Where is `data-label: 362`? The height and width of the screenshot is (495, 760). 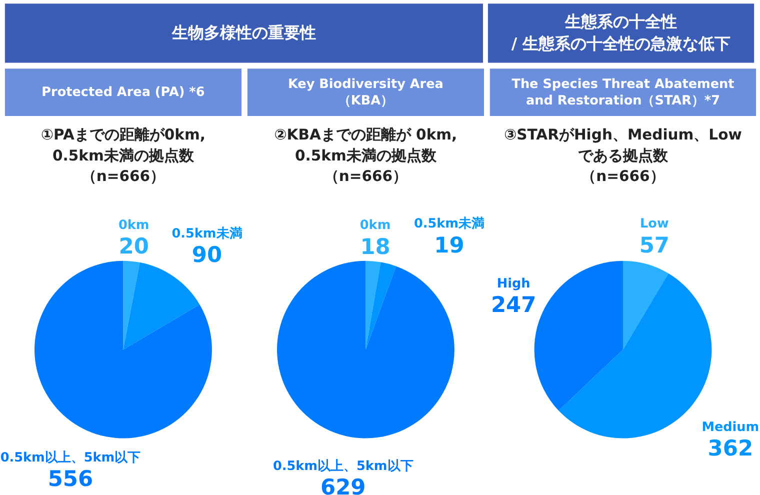 data-label: 362 is located at coordinates (731, 449).